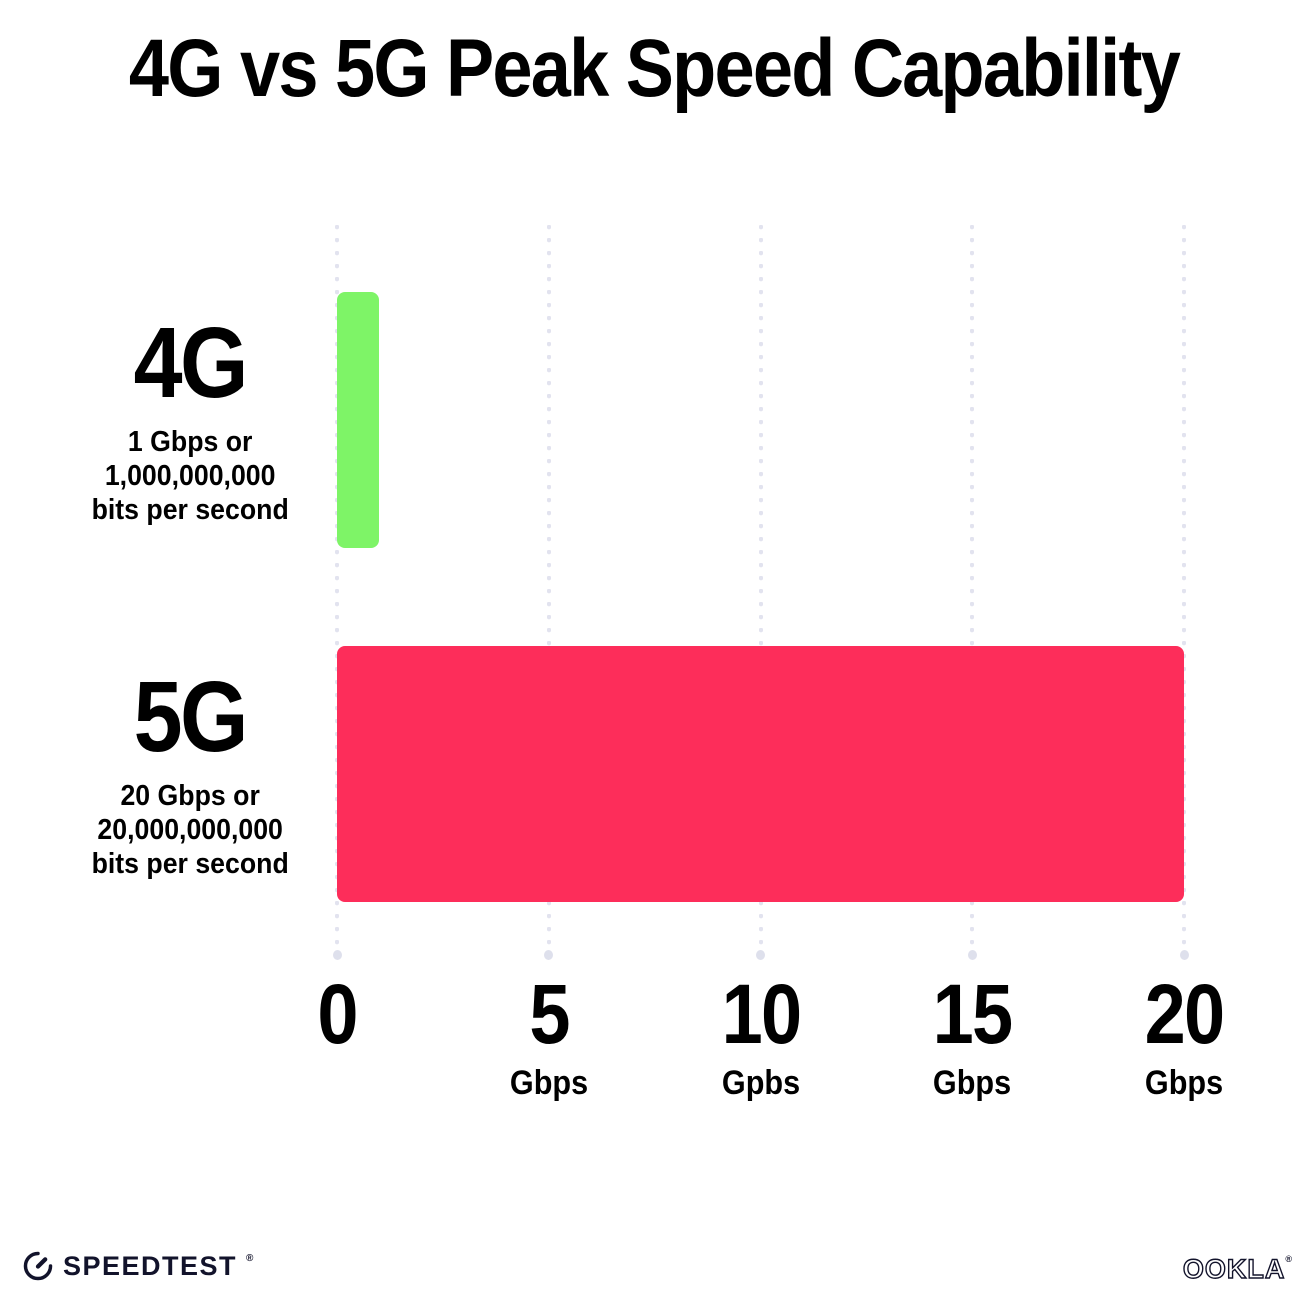 The image size is (1308, 1315). Describe the element at coordinates (190, 796) in the screenshot. I see `description-line: 20 Gbps or` at that location.